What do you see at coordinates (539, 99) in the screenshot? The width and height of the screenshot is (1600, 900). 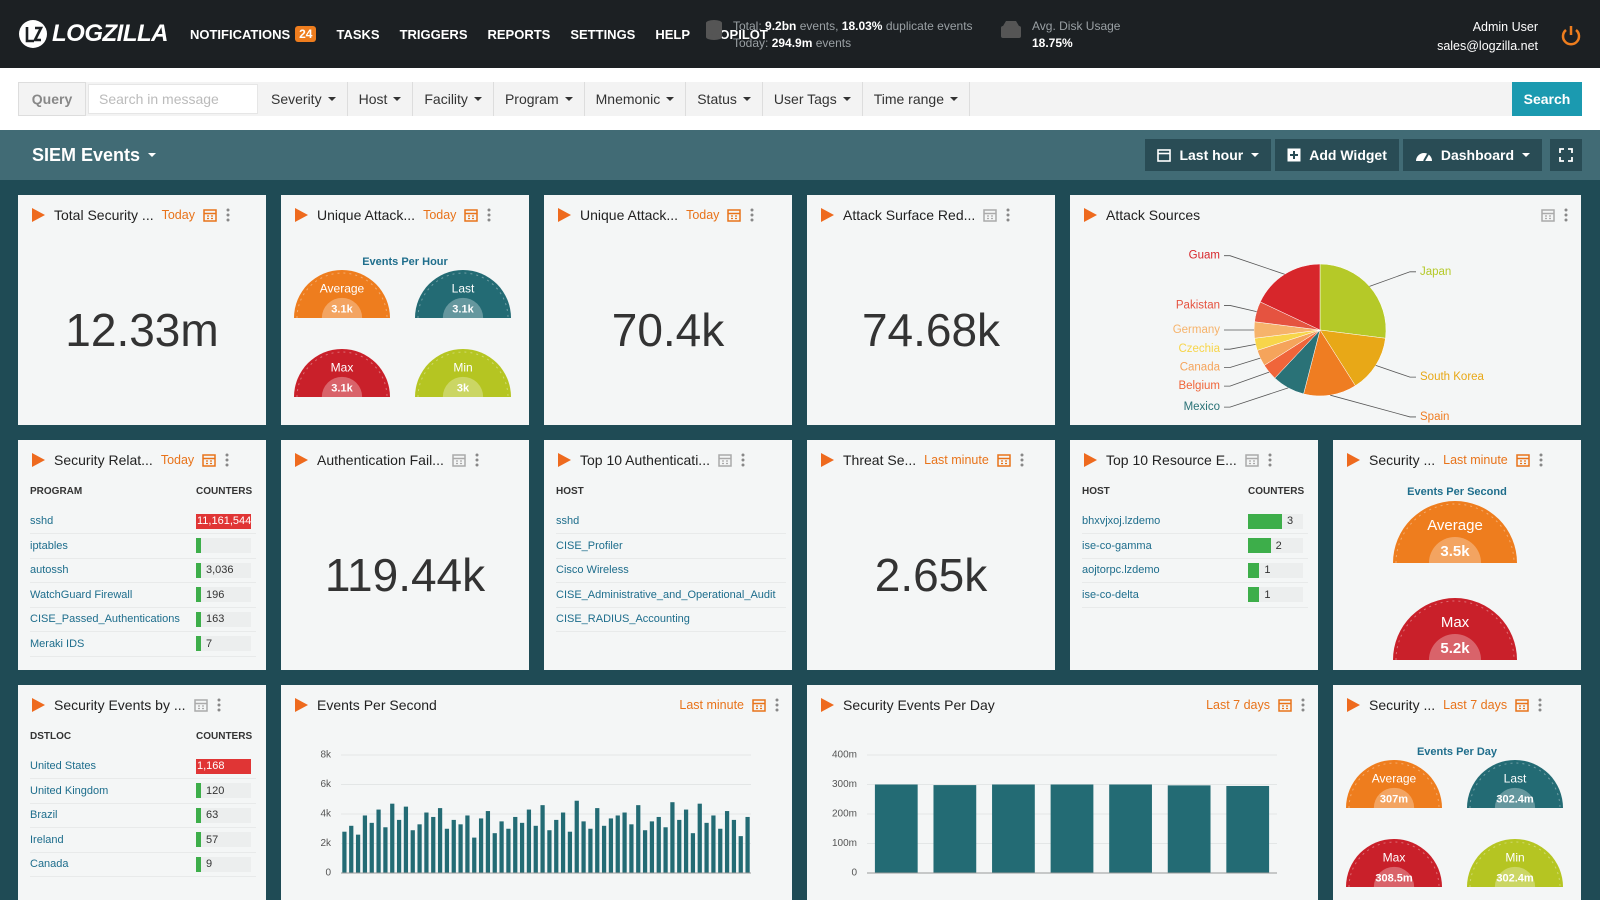 I see `filter-dropdown: Program` at bounding box center [539, 99].